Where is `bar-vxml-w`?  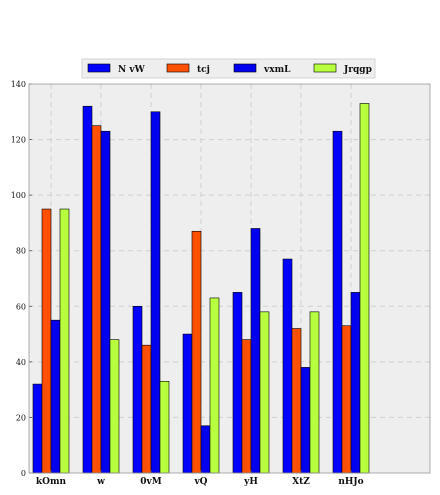
bar-vxml-w is located at coordinates (105, 302).